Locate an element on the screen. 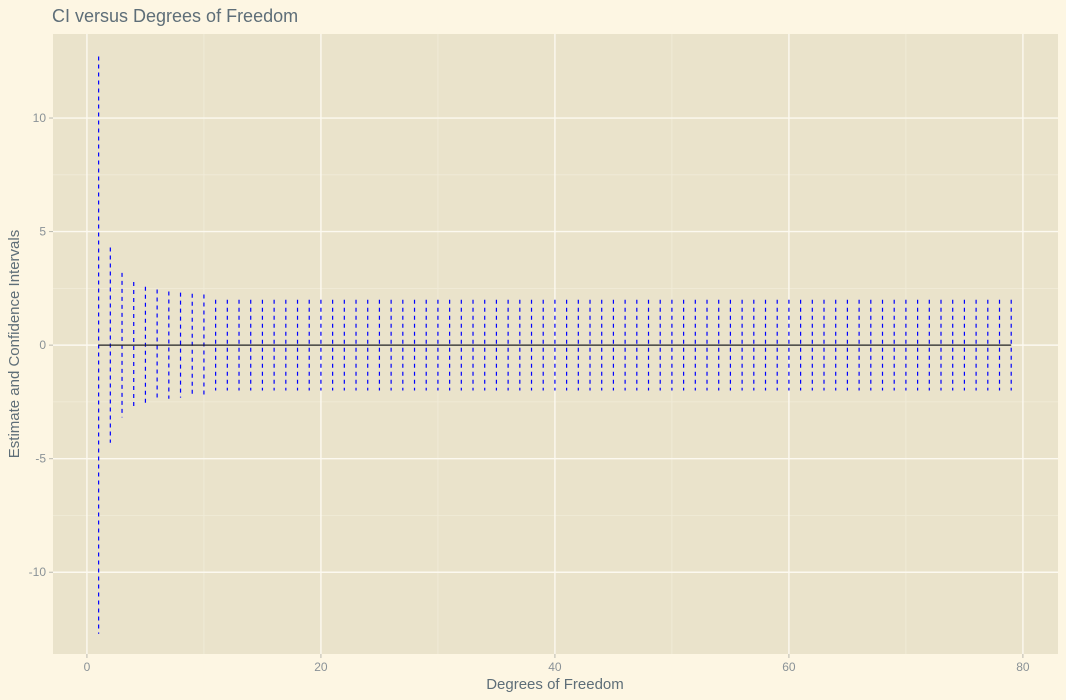 The image size is (1066, 700). x-tick-label: 80 is located at coordinates (1023, 667).